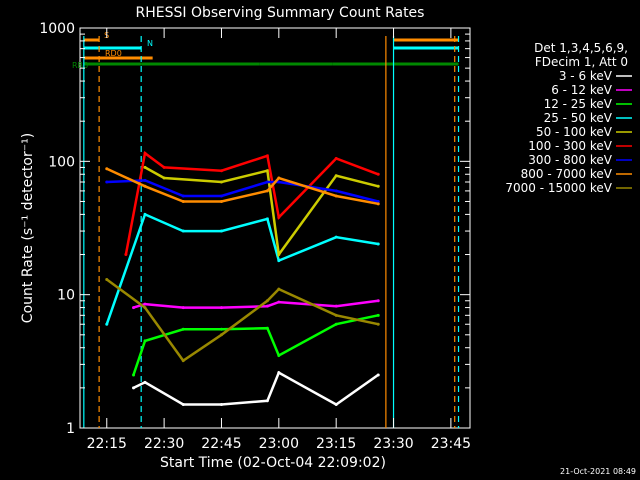  What do you see at coordinates (393, 444) in the screenshot?
I see `x-tick-label: 23:30` at bounding box center [393, 444].